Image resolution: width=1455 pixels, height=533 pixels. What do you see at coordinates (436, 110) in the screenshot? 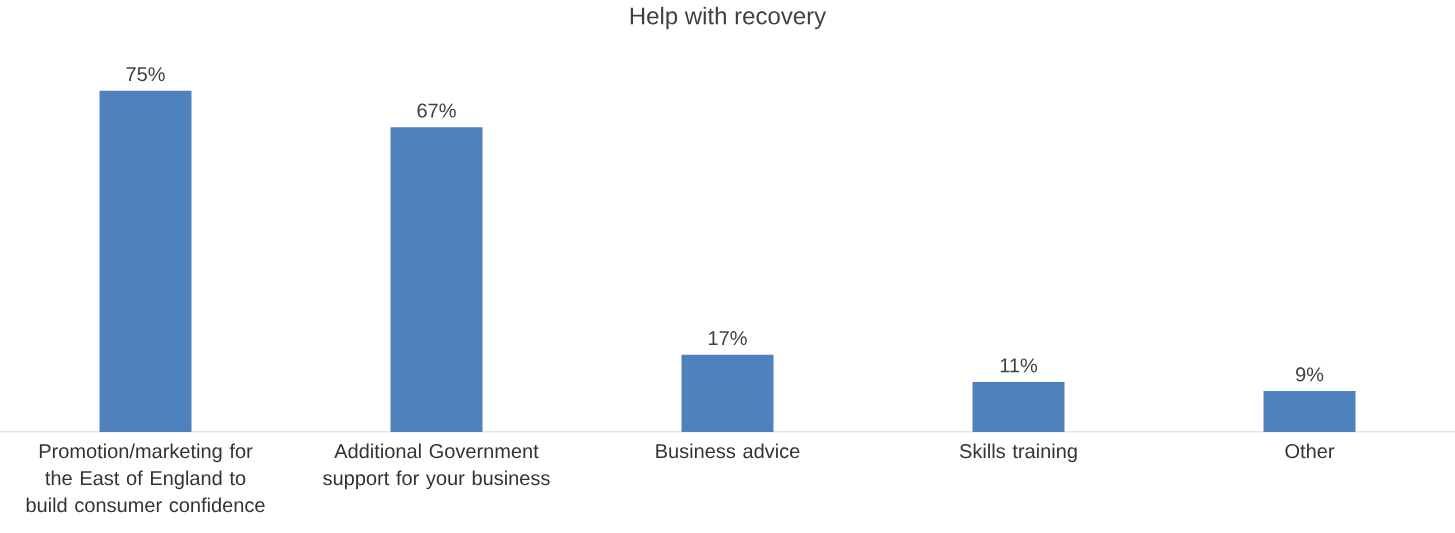
I see `data-label: 67%` at bounding box center [436, 110].